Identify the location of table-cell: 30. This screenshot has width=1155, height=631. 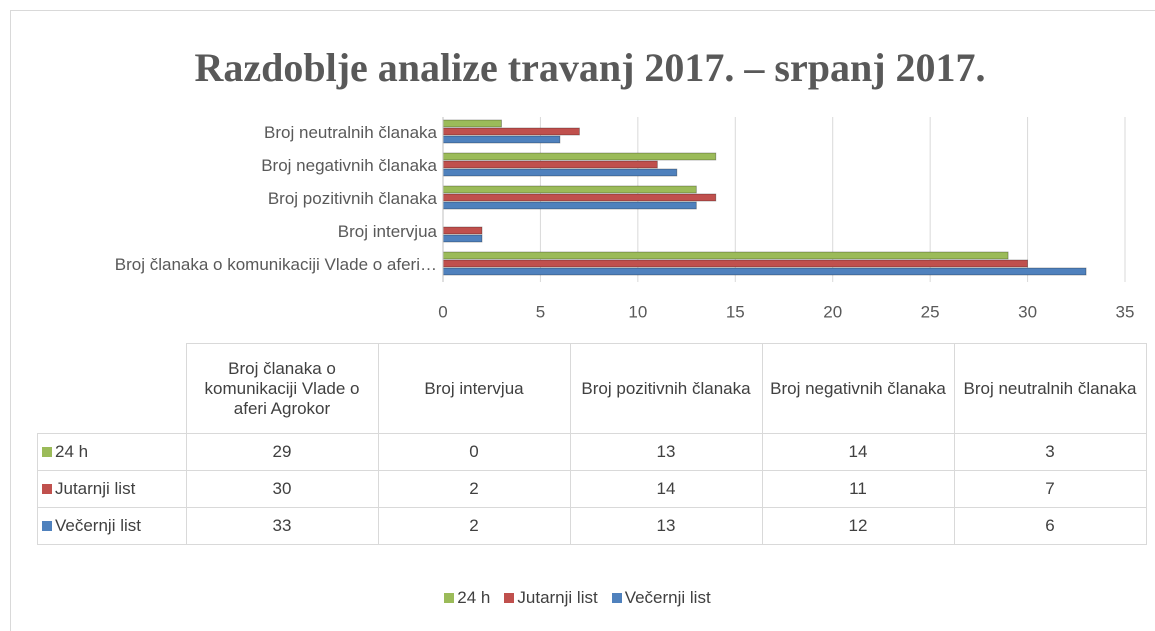
(282, 489).